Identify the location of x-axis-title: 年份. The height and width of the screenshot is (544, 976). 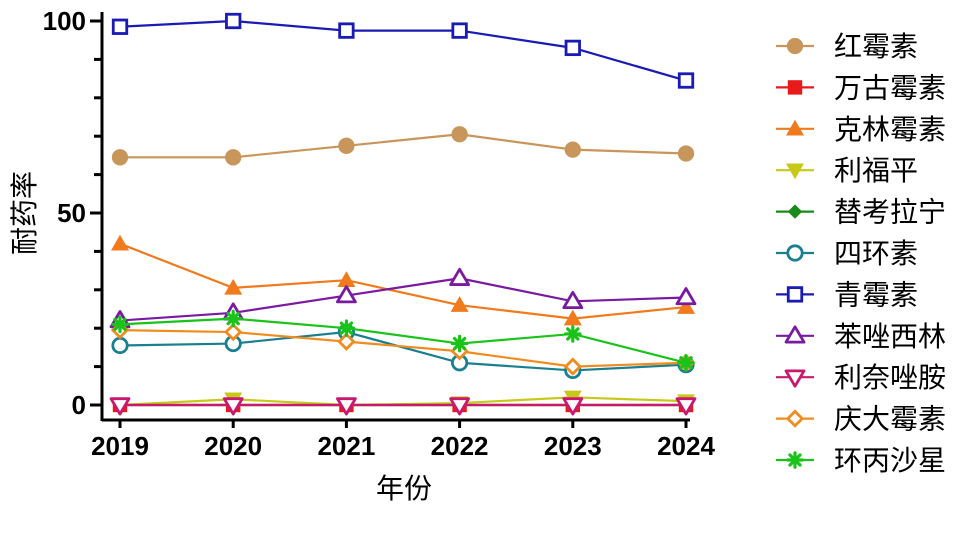
(404, 488).